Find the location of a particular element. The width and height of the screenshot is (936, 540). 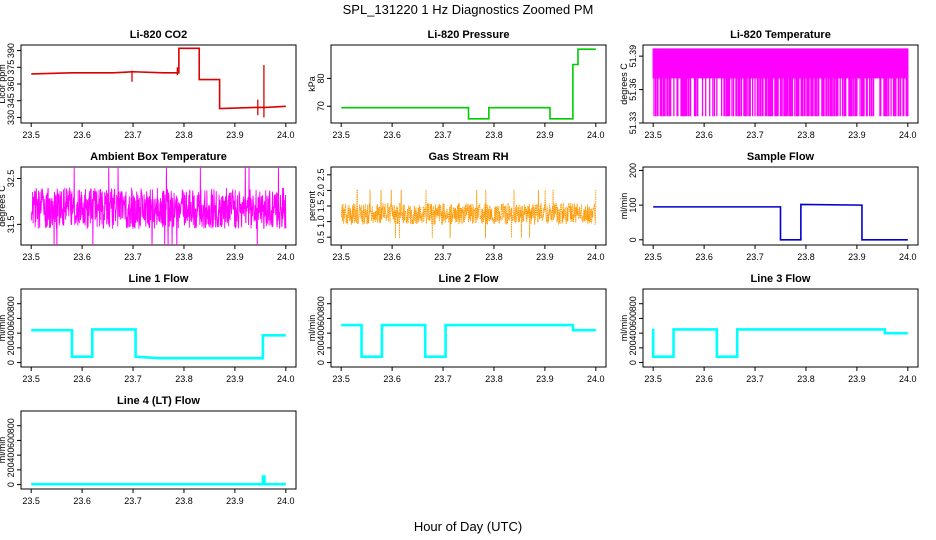

y-tick-label: 330 is located at coordinates (11, 117).